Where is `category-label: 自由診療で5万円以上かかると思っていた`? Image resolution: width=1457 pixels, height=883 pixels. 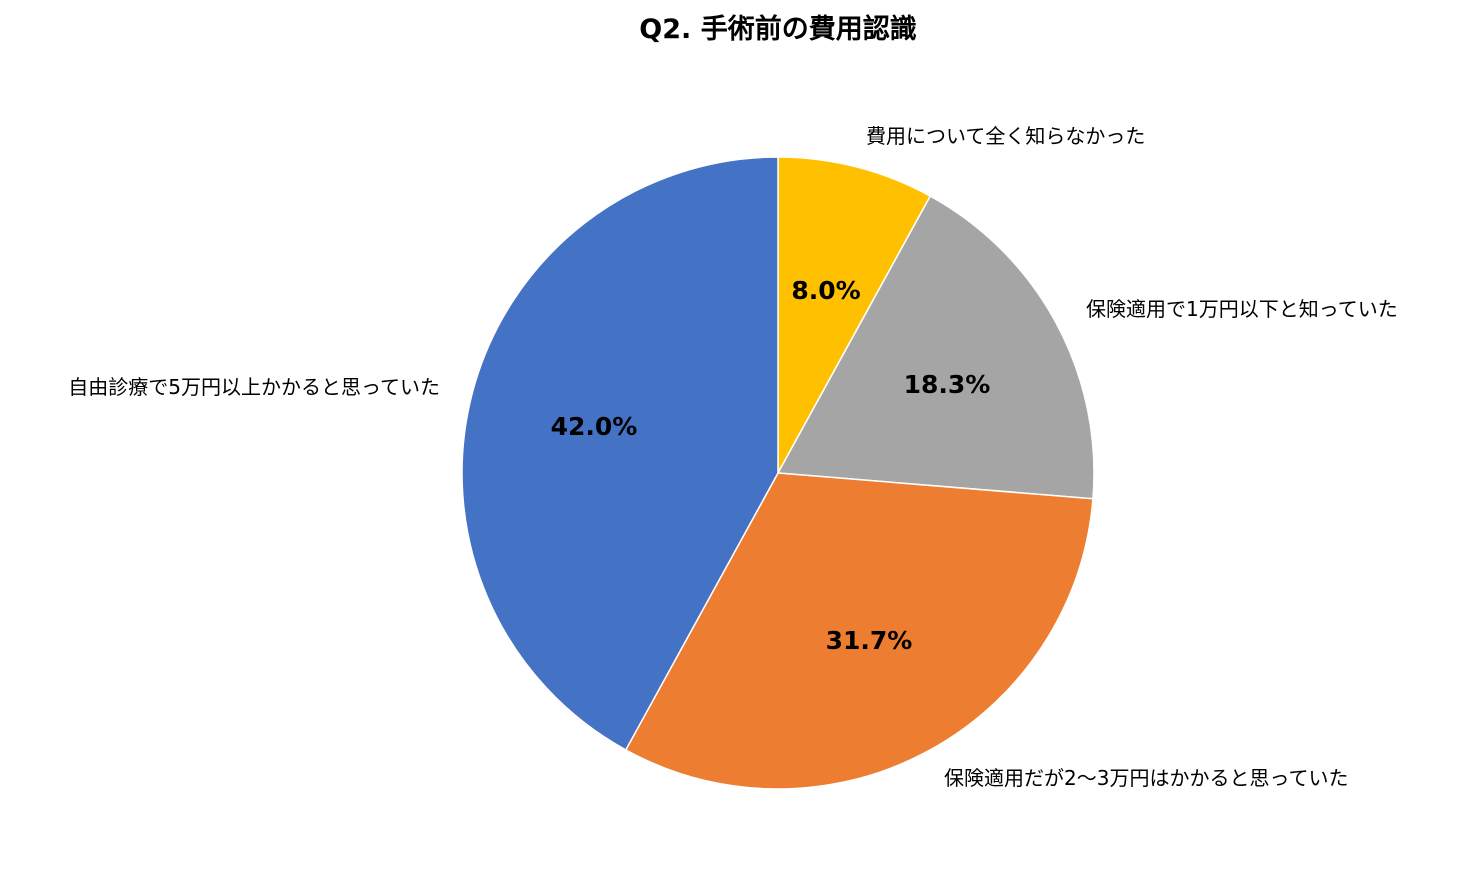 category-label: 自由診療で5万円以上かかると思っていた is located at coordinates (254, 387).